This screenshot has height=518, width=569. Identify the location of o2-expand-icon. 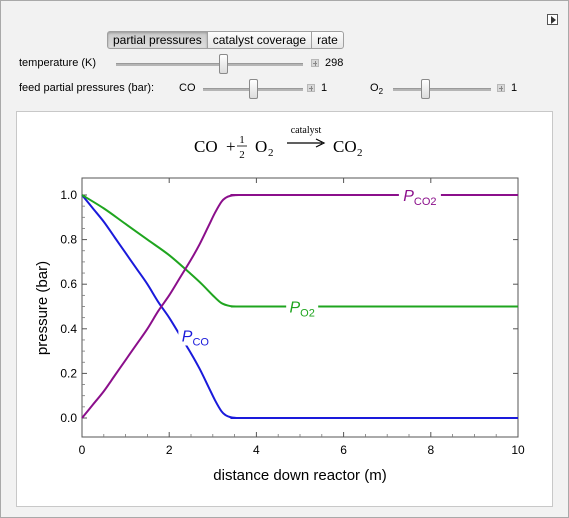
(501, 88).